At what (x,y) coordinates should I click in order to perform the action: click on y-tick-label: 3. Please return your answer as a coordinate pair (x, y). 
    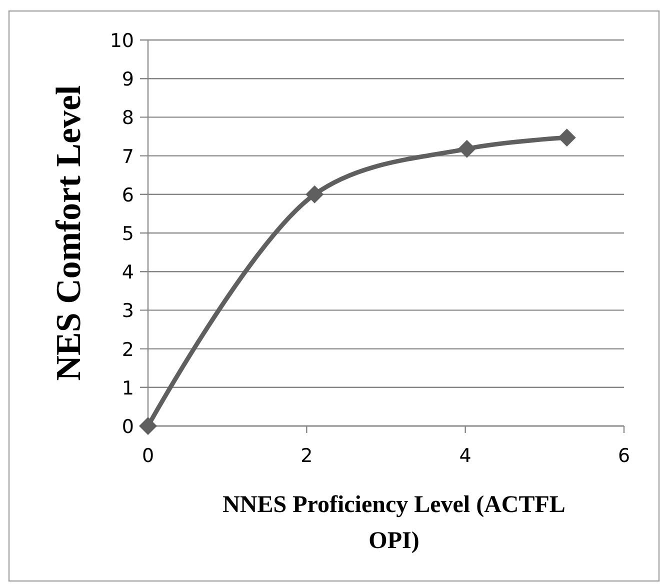
    Looking at the image, I should click on (128, 311).